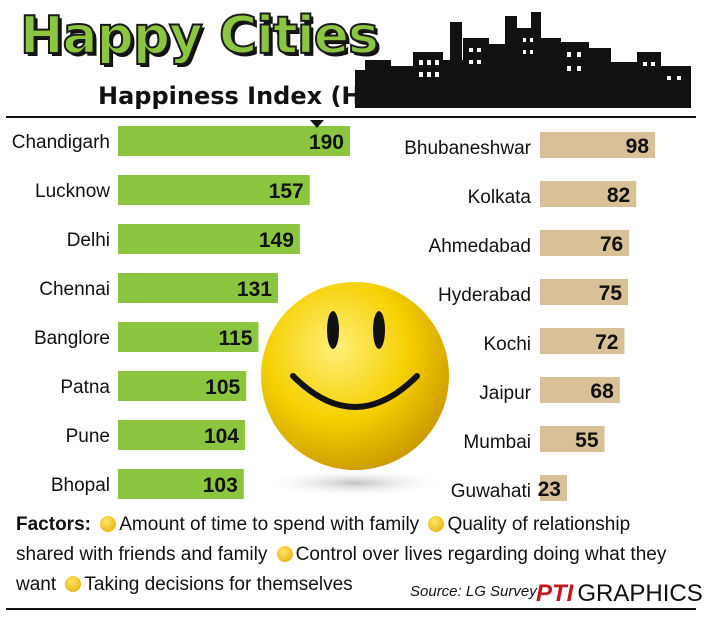  What do you see at coordinates (269, 524) in the screenshot?
I see `factor-item: Amount of time to spend with family` at bounding box center [269, 524].